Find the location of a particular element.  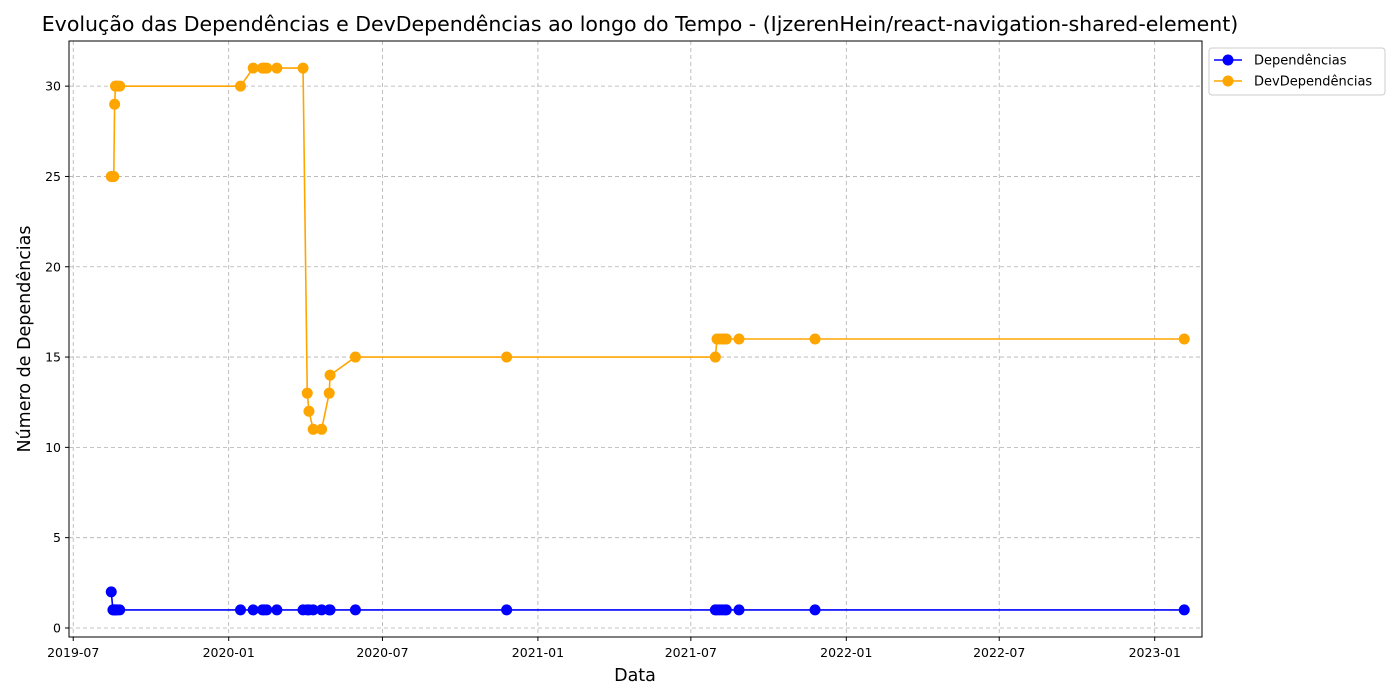

legend-box is located at coordinates (1297, 71).